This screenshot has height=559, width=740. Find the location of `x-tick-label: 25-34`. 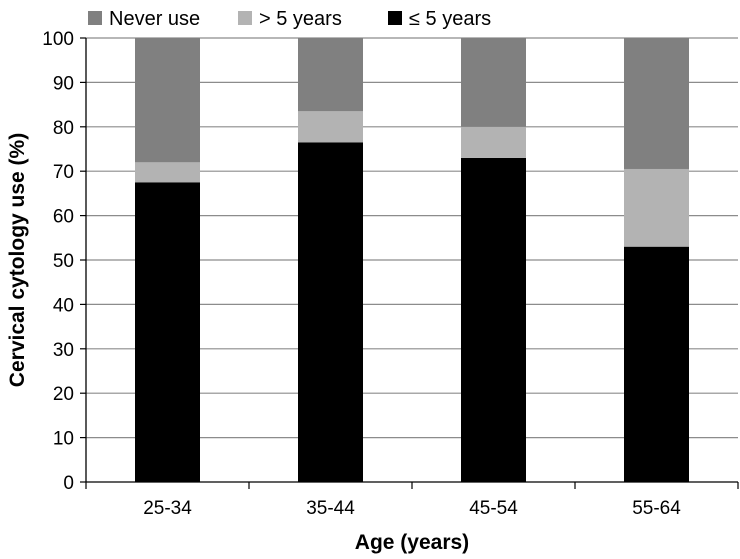

x-tick-label: 25-34 is located at coordinates (167, 508).